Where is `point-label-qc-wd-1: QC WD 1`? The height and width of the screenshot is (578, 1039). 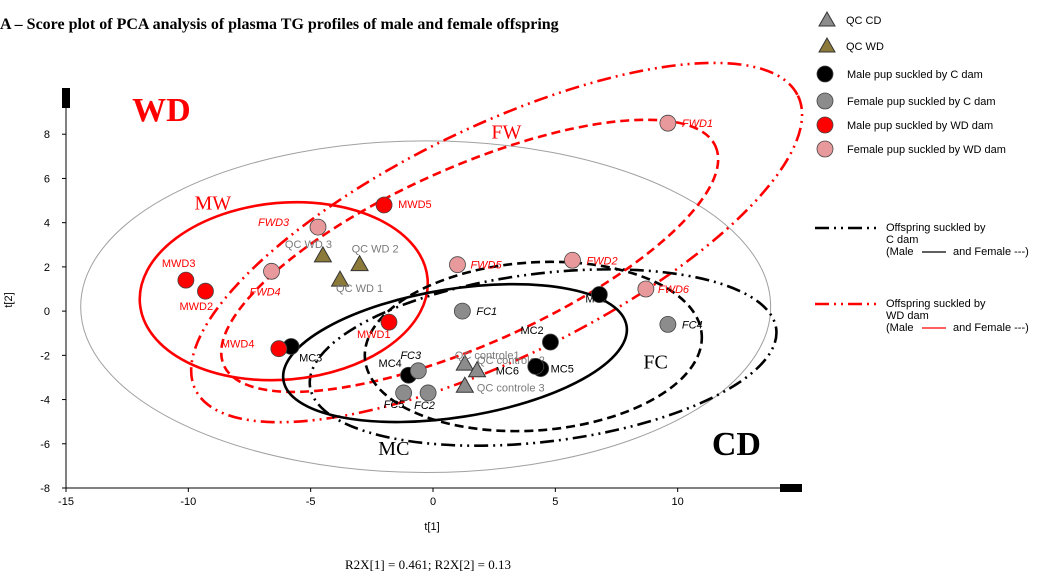
point-label-qc-wd-1: QC WD 1 is located at coordinates (359, 289).